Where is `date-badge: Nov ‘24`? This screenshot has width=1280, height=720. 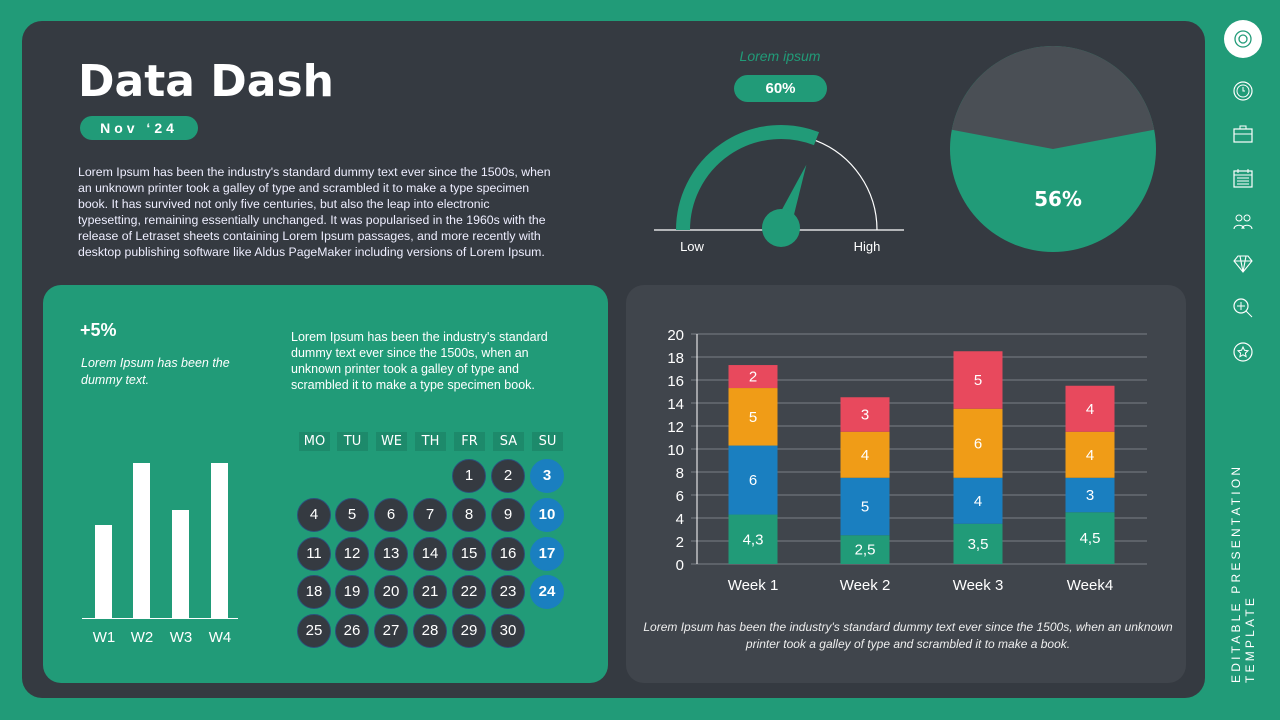
date-badge: Nov ‘24 is located at coordinates (139, 128).